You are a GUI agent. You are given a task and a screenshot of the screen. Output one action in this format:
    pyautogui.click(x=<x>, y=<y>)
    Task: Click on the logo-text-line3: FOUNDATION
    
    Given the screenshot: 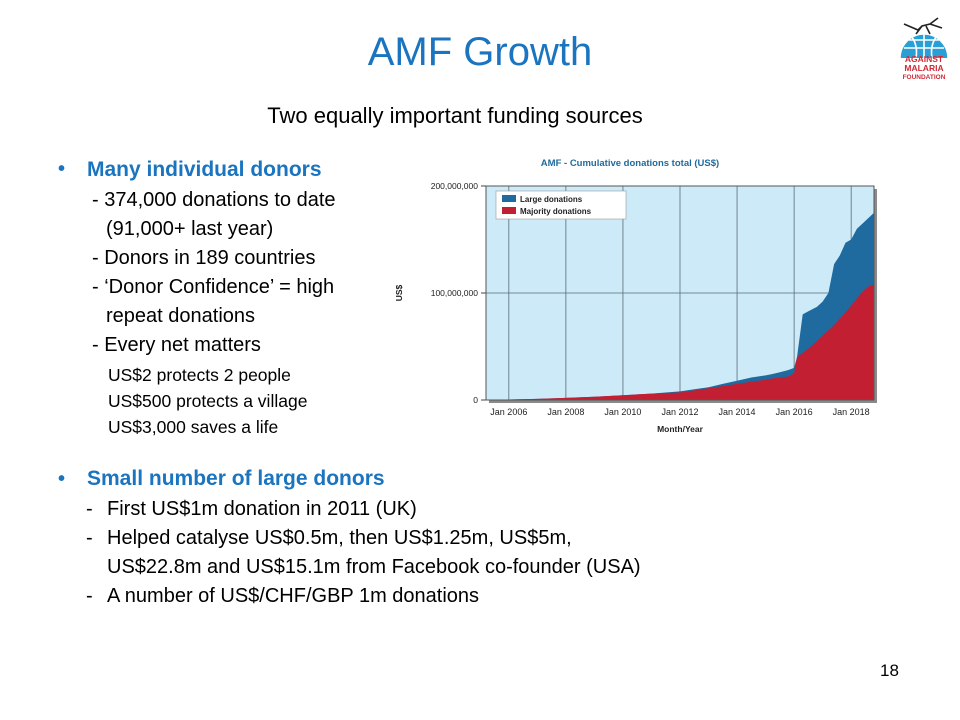 What is the action you would take?
    pyautogui.click(x=924, y=77)
    